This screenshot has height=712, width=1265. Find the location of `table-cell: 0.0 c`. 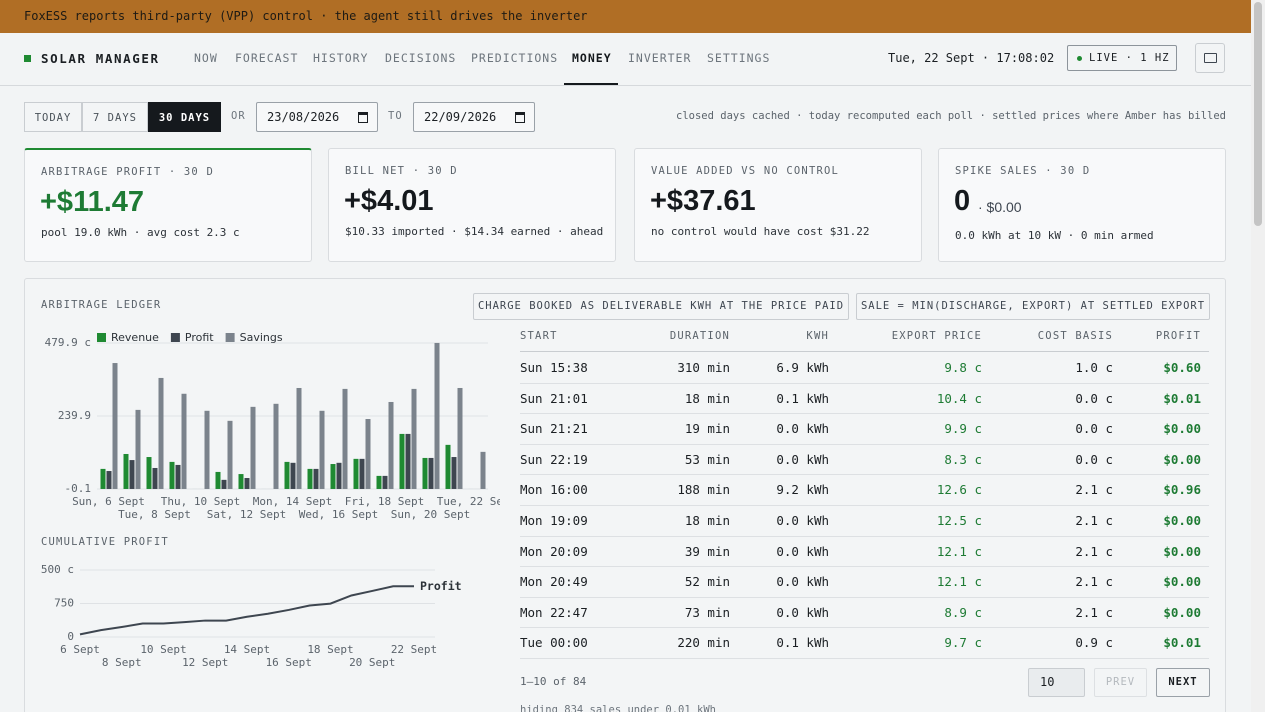

table-cell: 0.0 c is located at coordinates (1094, 459).